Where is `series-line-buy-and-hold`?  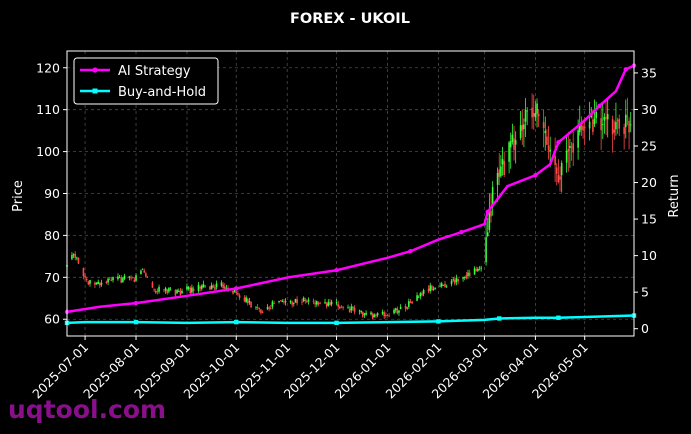 series-line-buy-and-hold is located at coordinates (350, 319).